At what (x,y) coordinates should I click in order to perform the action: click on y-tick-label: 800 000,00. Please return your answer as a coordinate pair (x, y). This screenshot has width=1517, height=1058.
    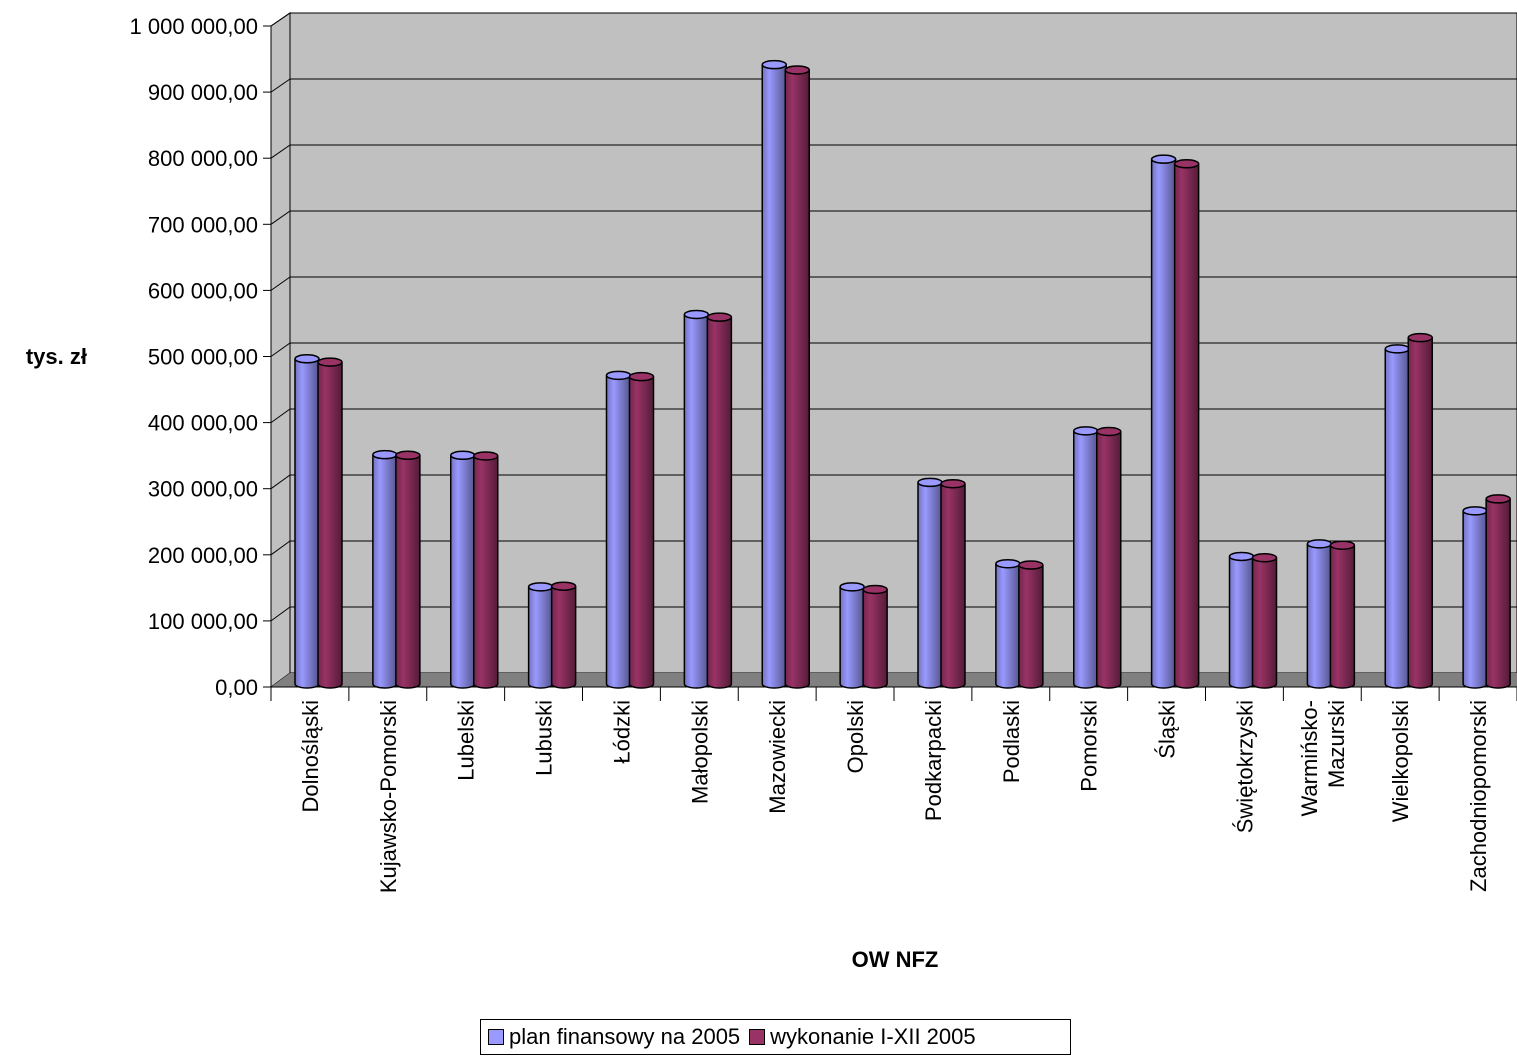
    Looking at the image, I should click on (203, 158).